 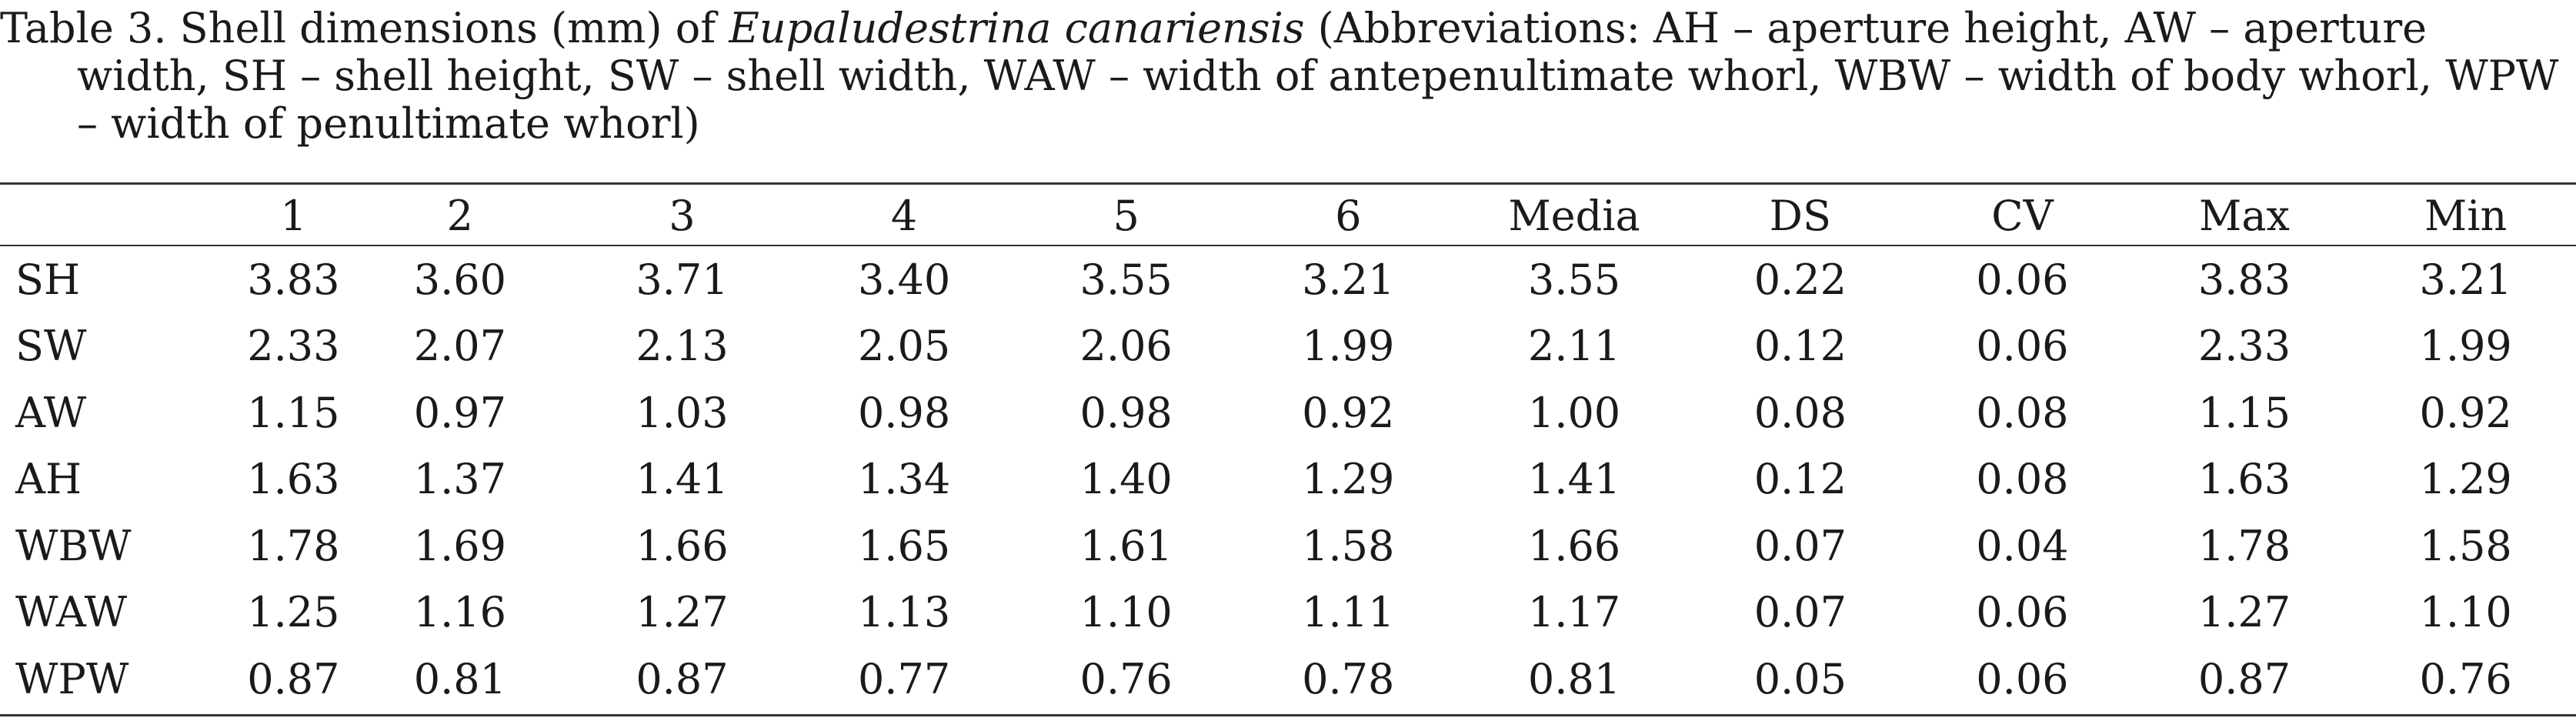 What do you see at coordinates (904, 479) in the screenshot?
I see `table-cell: 1.34` at bounding box center [904, 479].